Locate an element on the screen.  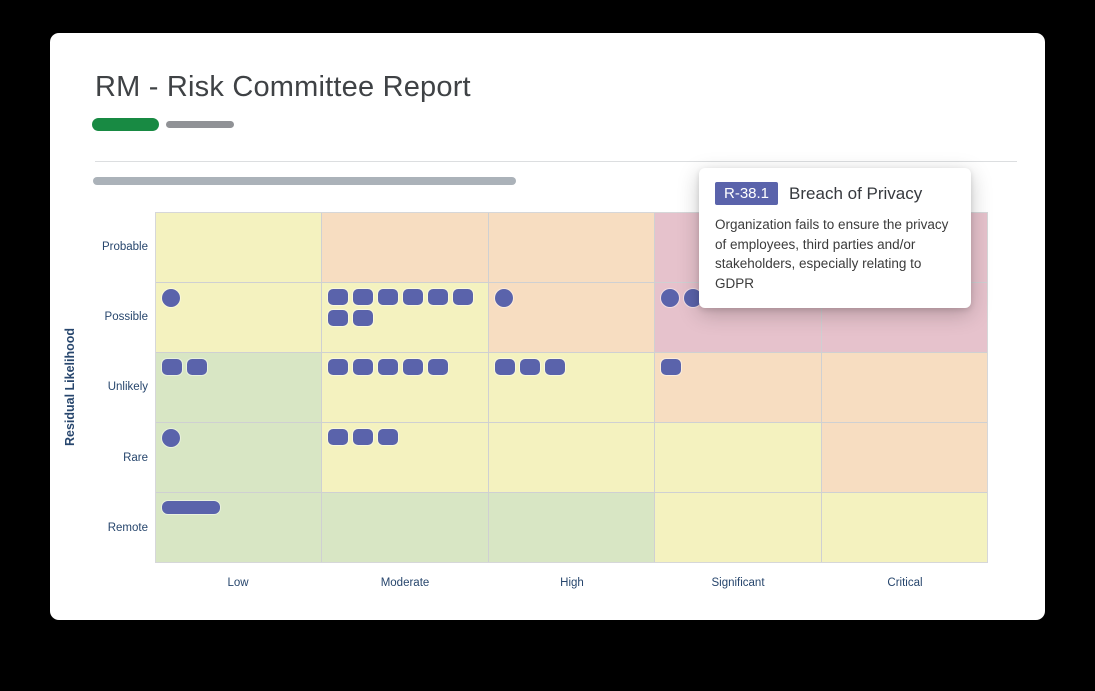
matrix-cell-possible-high is located at coordinates (571, 317).